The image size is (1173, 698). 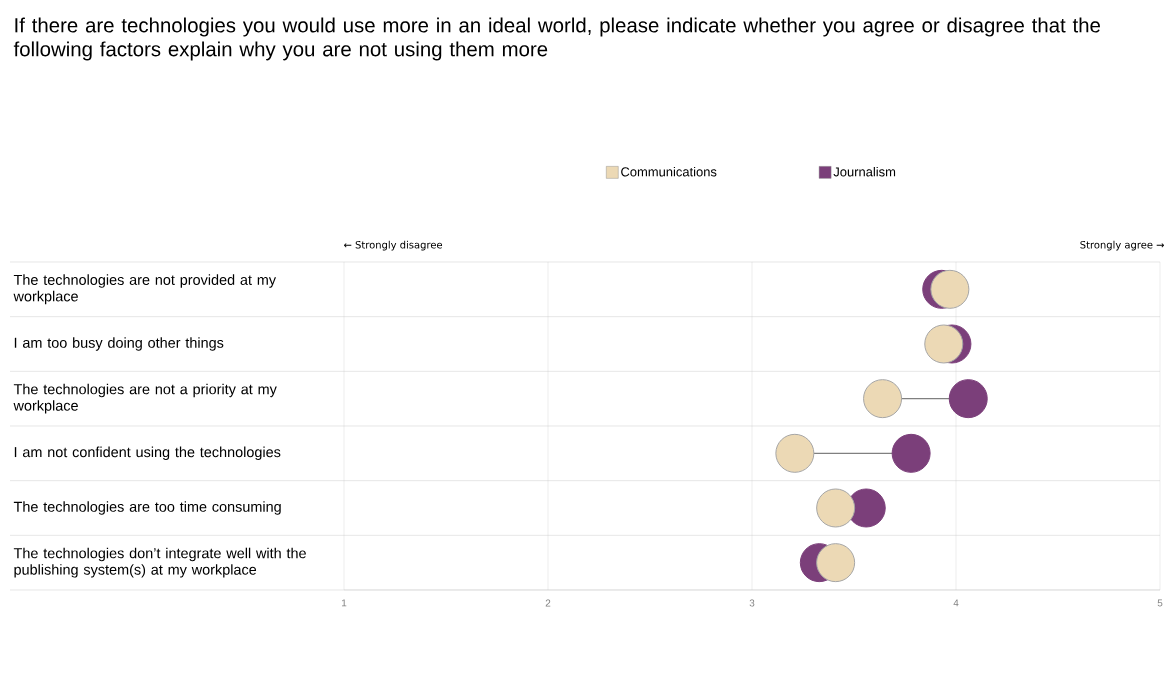 I want to click on legend-label: Journalism, so click(x=864, y=171).